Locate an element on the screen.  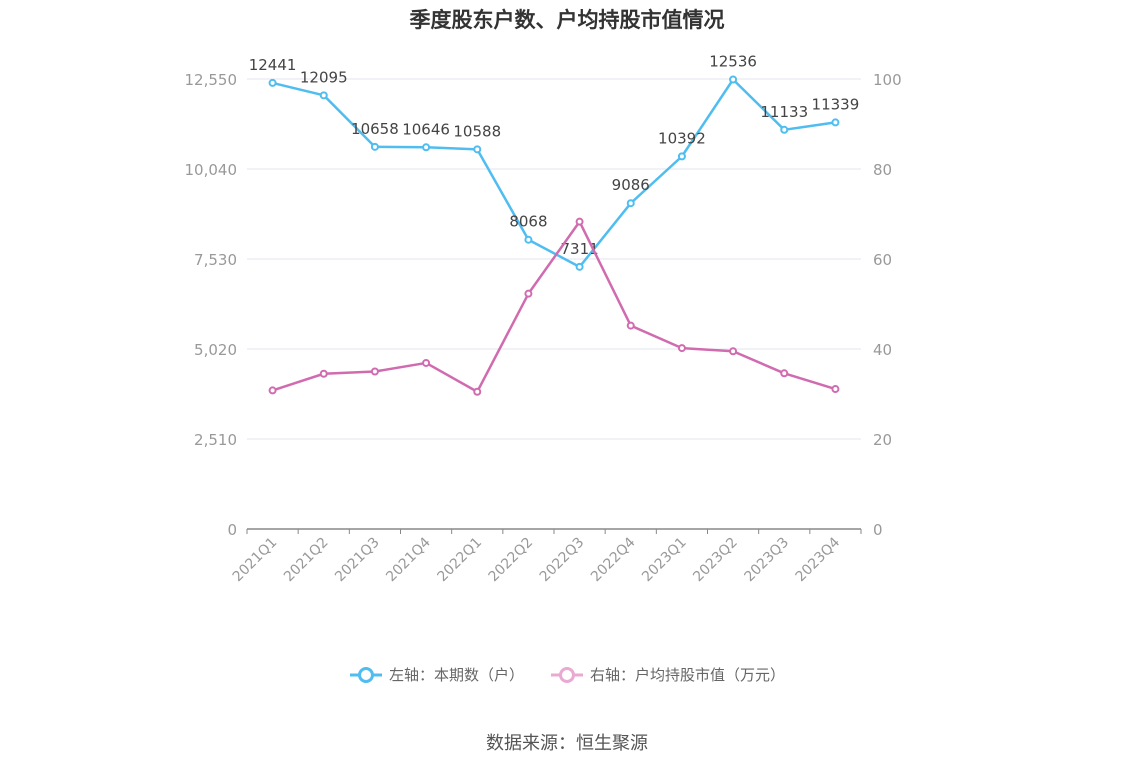
x-axis-tick-label: 2022Q2 is located at coordinates (511, 560).